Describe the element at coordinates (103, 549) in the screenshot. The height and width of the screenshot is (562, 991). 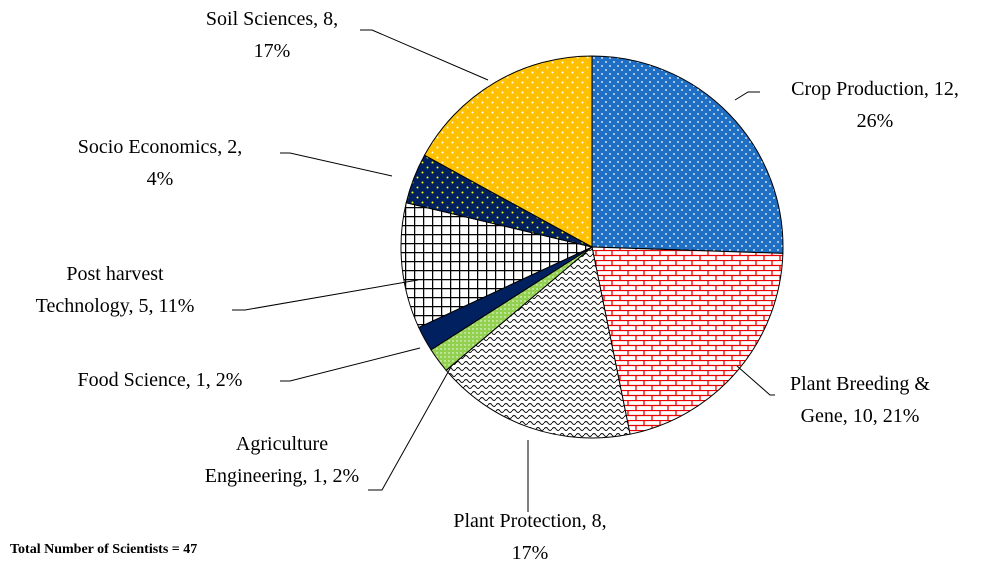
I see `annotation: Total Number of Scientists = 47` at that location.